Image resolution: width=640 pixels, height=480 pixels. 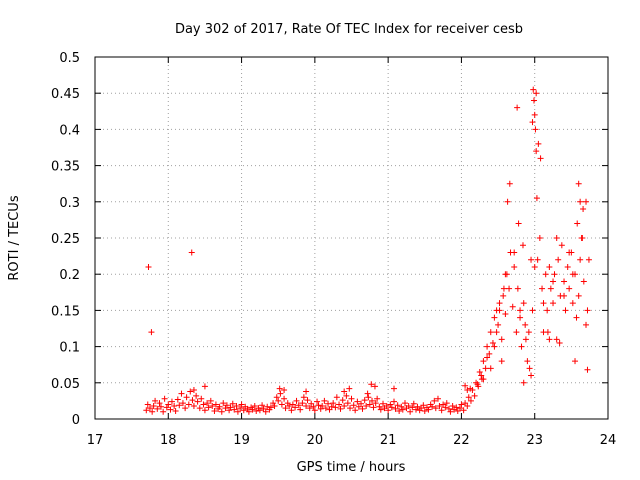 What do you see at coordinates (388, 440) in the screenshot?
I see `x-tick-label: 21` at bounding box center [388, 440].